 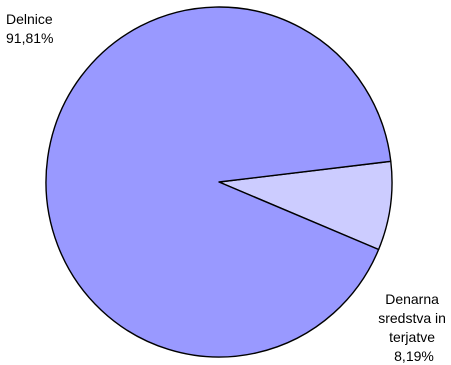 I want to click on slice-label-delnice-line-1: Delnice, so click(x=29, y=19).